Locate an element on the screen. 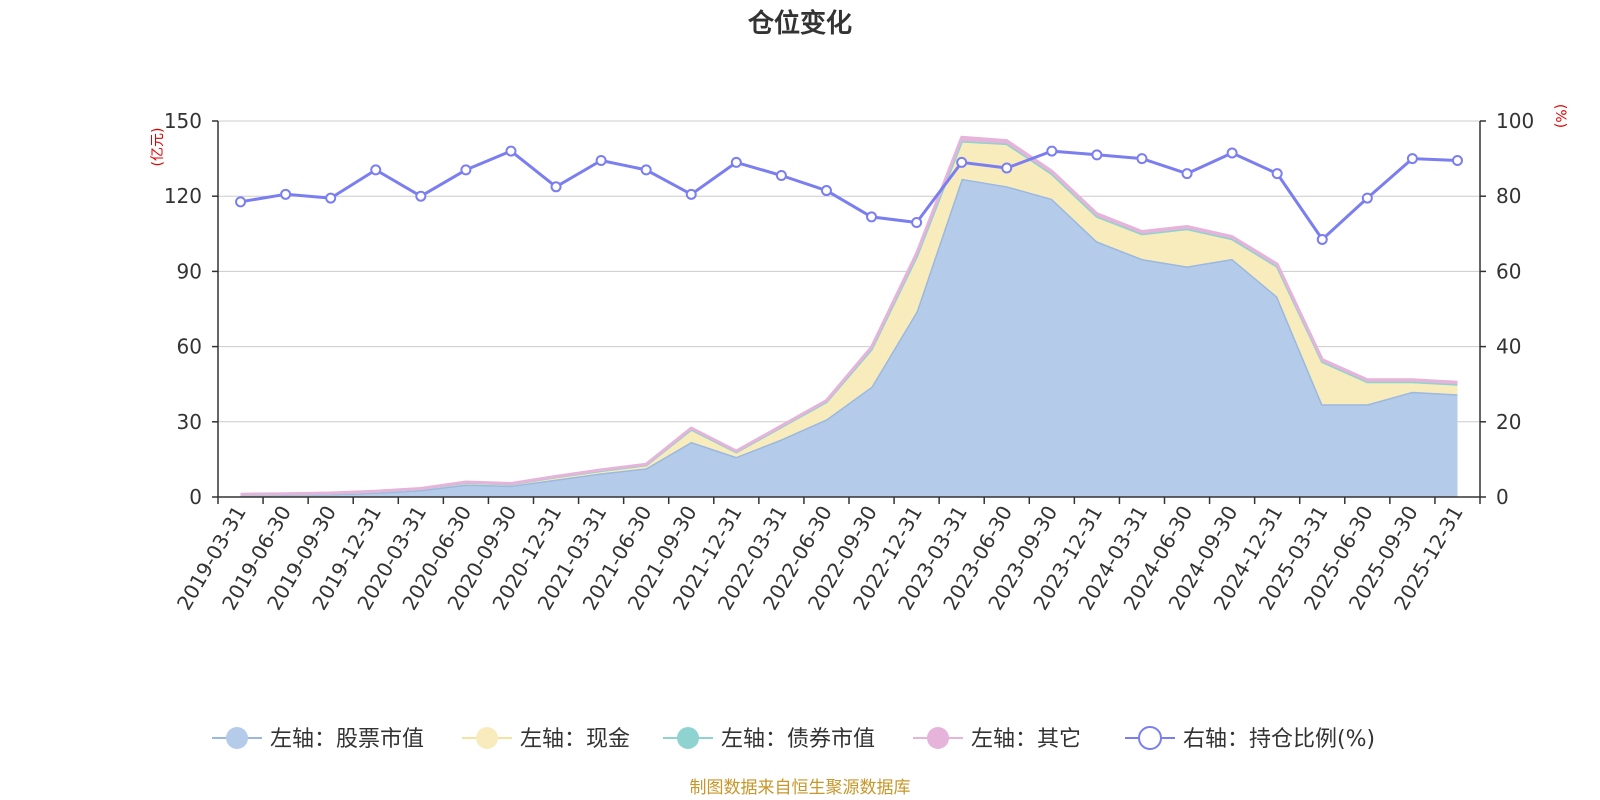 The image size is (1600, 800). ratio-line is located at coordinates (849, 195).